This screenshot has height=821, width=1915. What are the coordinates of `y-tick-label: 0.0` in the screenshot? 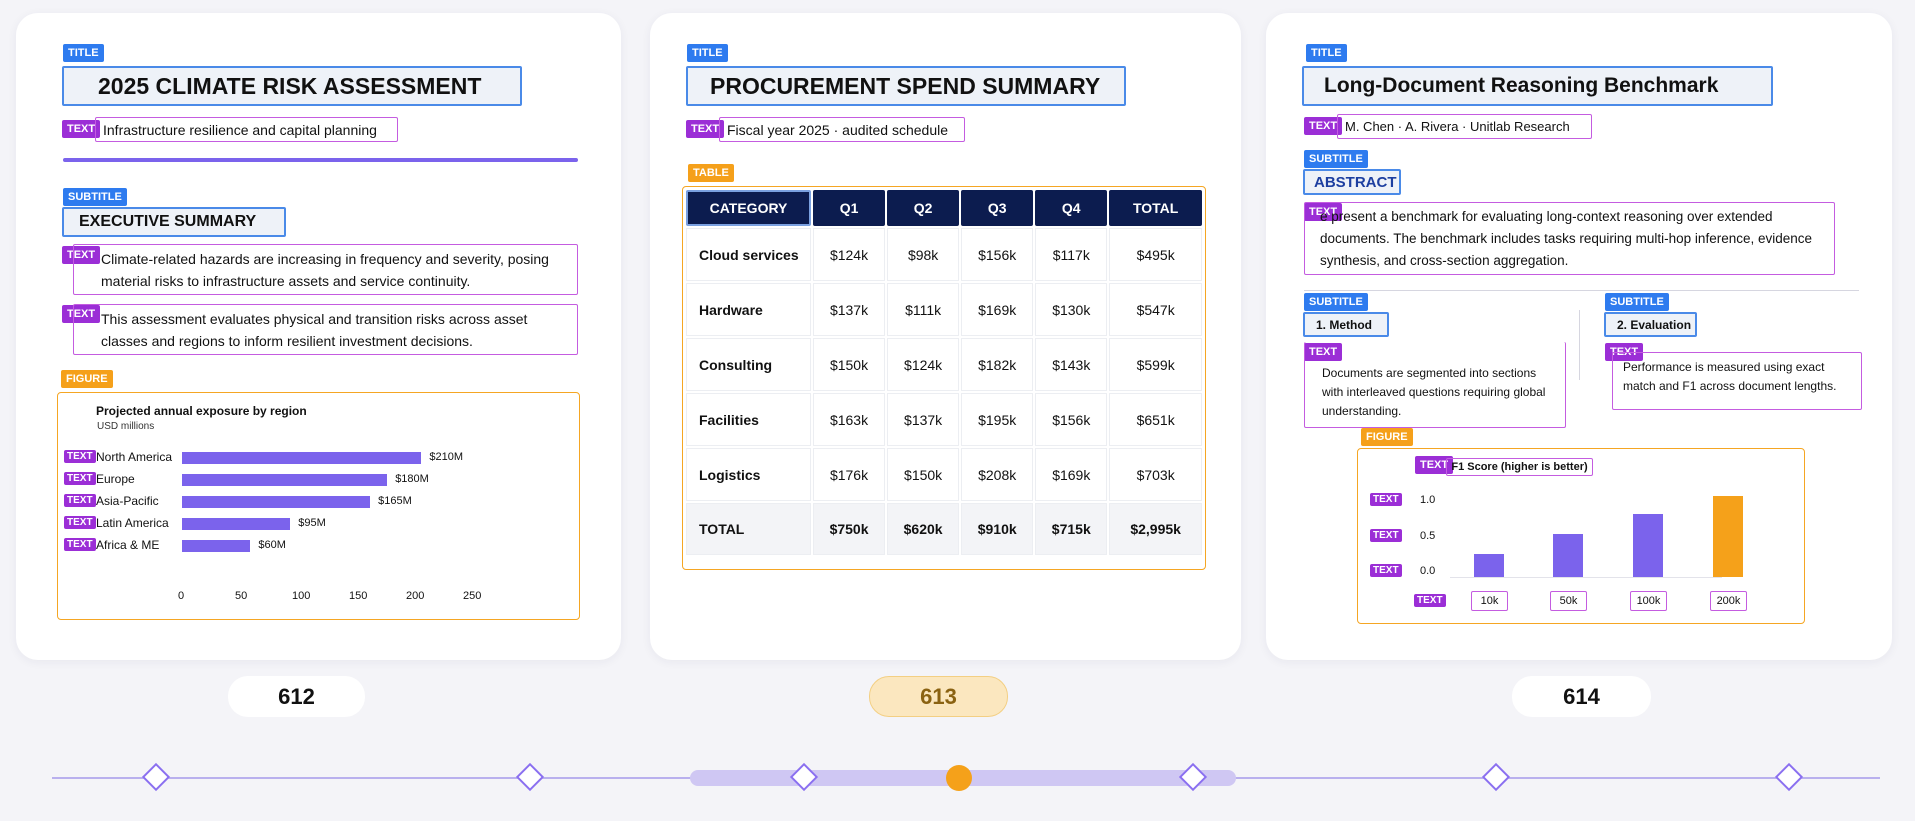 It's located at (1428, 571).